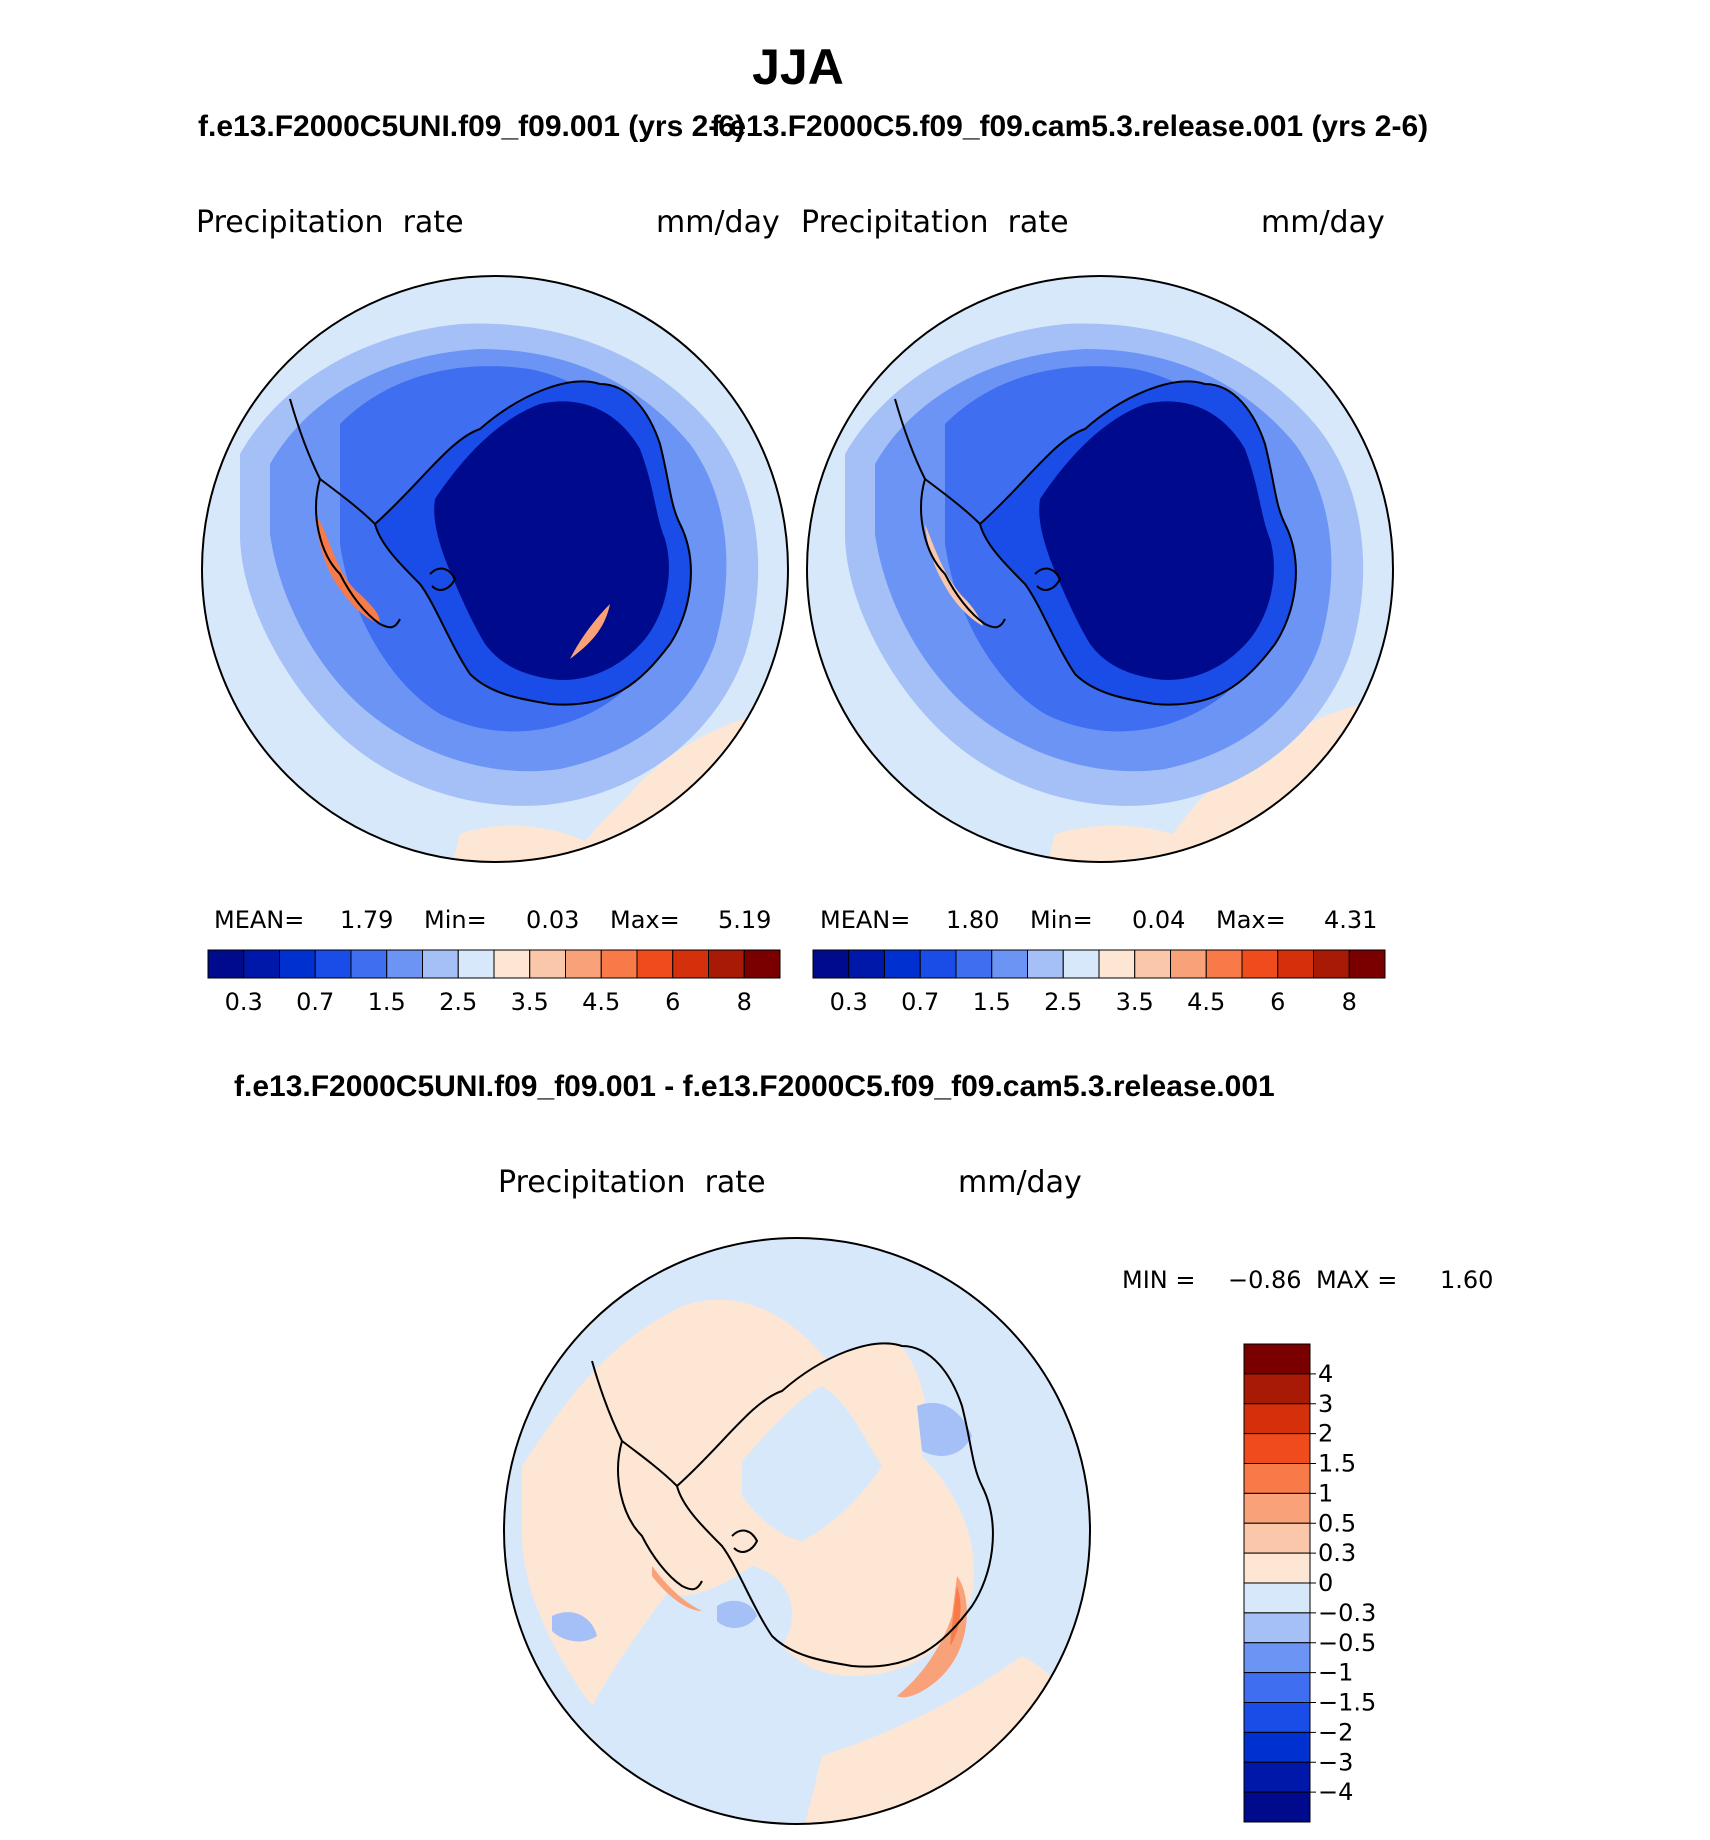 The width and height of the screenshot is (1710, 1840). What do you see at coordinates (1251, 920) in the screenshot?
I see `panel2-max-label: Max=` at bounding box center [1251, 920].